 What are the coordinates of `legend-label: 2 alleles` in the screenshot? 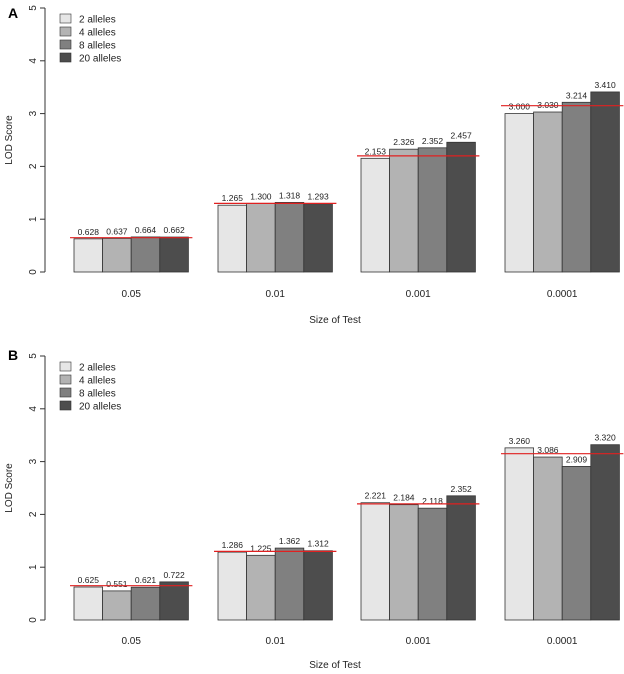 It's located at (97, 20).